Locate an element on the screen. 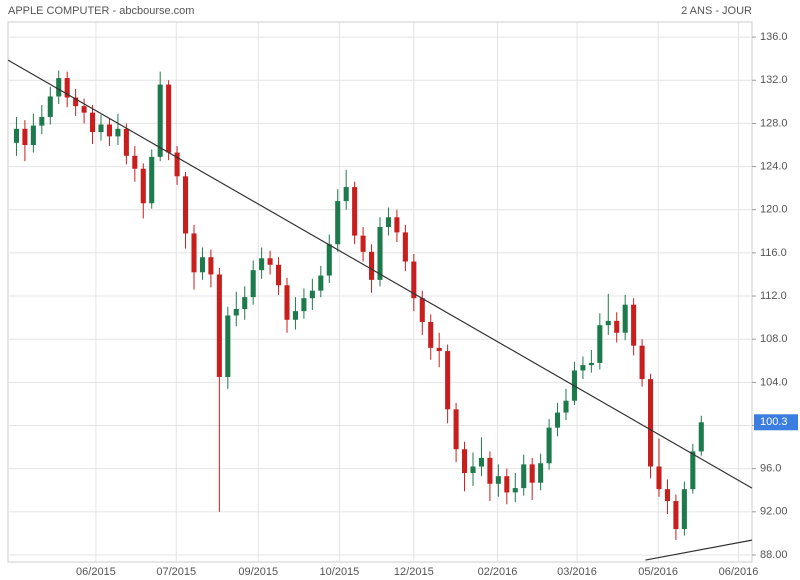 This screenshot has height=580, width=800. chart-subtitle: 2 ANS - JOUR is located at coordinates (716, 11).